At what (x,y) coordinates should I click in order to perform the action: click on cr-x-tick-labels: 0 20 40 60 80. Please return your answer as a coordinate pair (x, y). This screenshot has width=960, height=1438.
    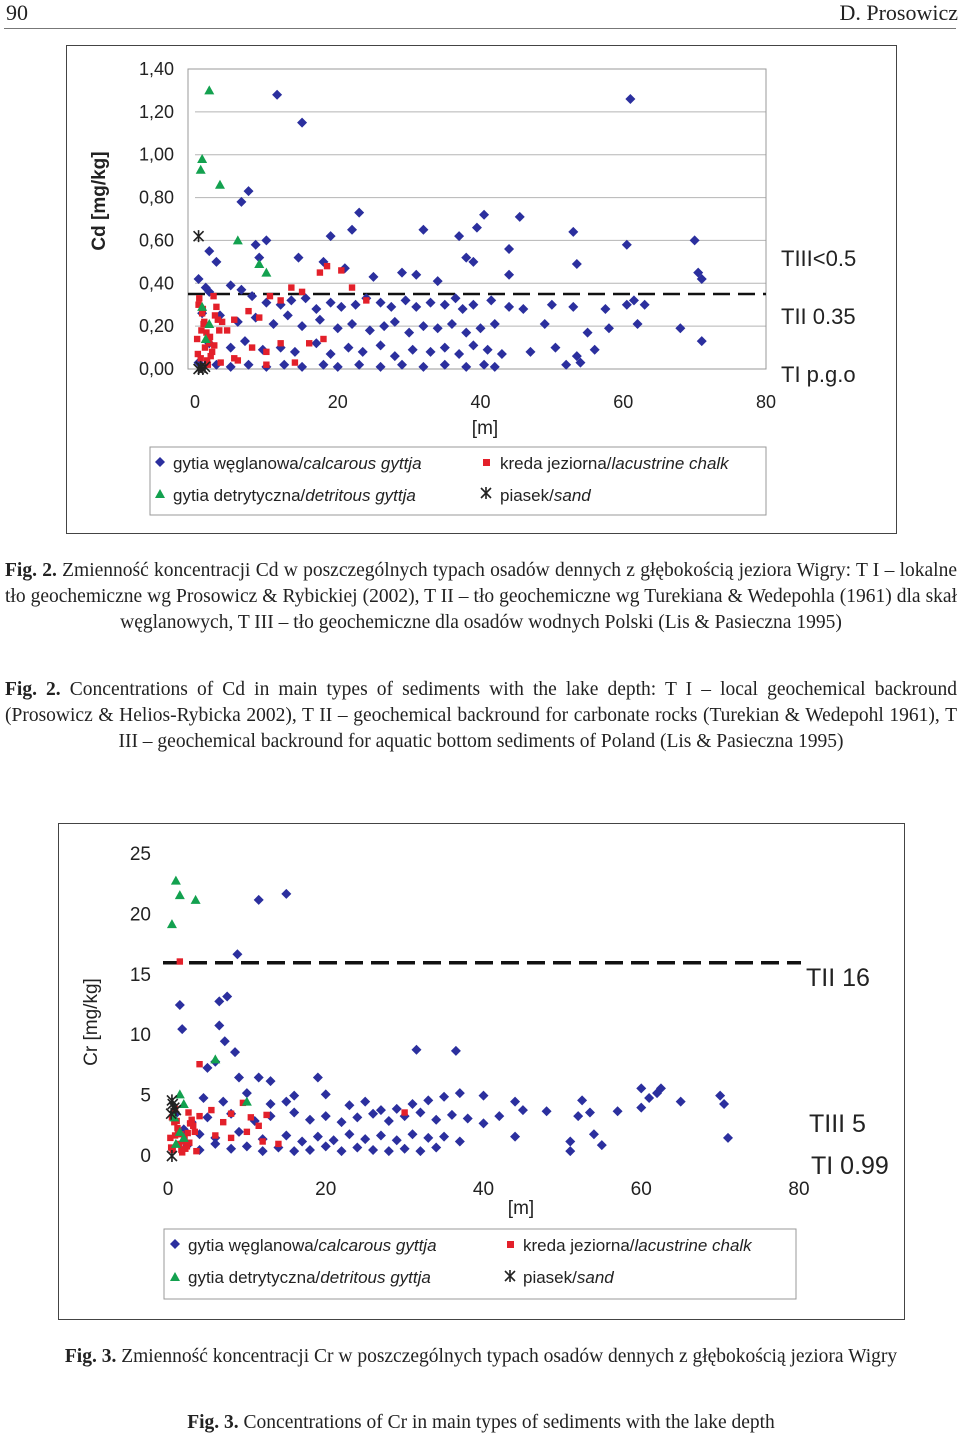
    Looking at the image, I should click on (486, 1189).